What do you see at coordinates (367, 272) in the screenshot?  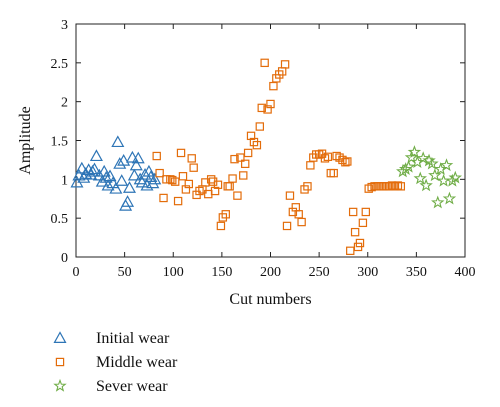 I see `x-tick-label: 300` at bounding box center [367, 272].